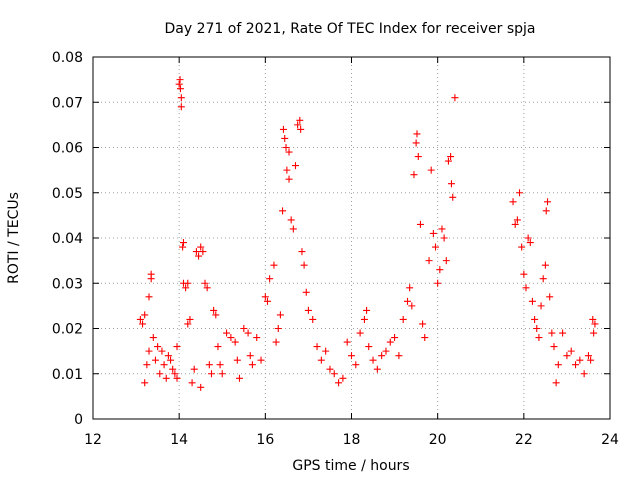 The image size is (640, 480). I want to click on x-tick-label: 20, so click(438, 440).